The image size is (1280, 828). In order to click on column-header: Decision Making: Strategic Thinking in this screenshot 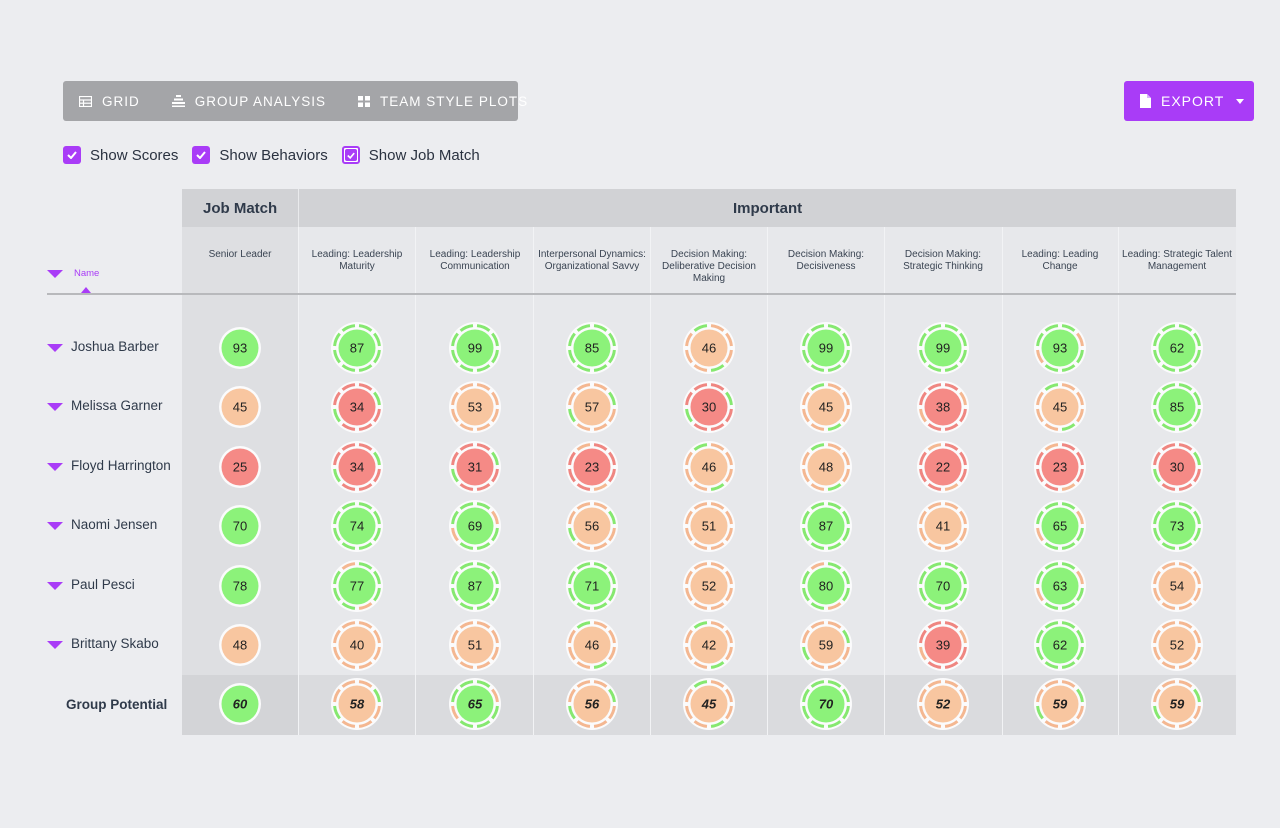, I will do `click(943, 260)`.